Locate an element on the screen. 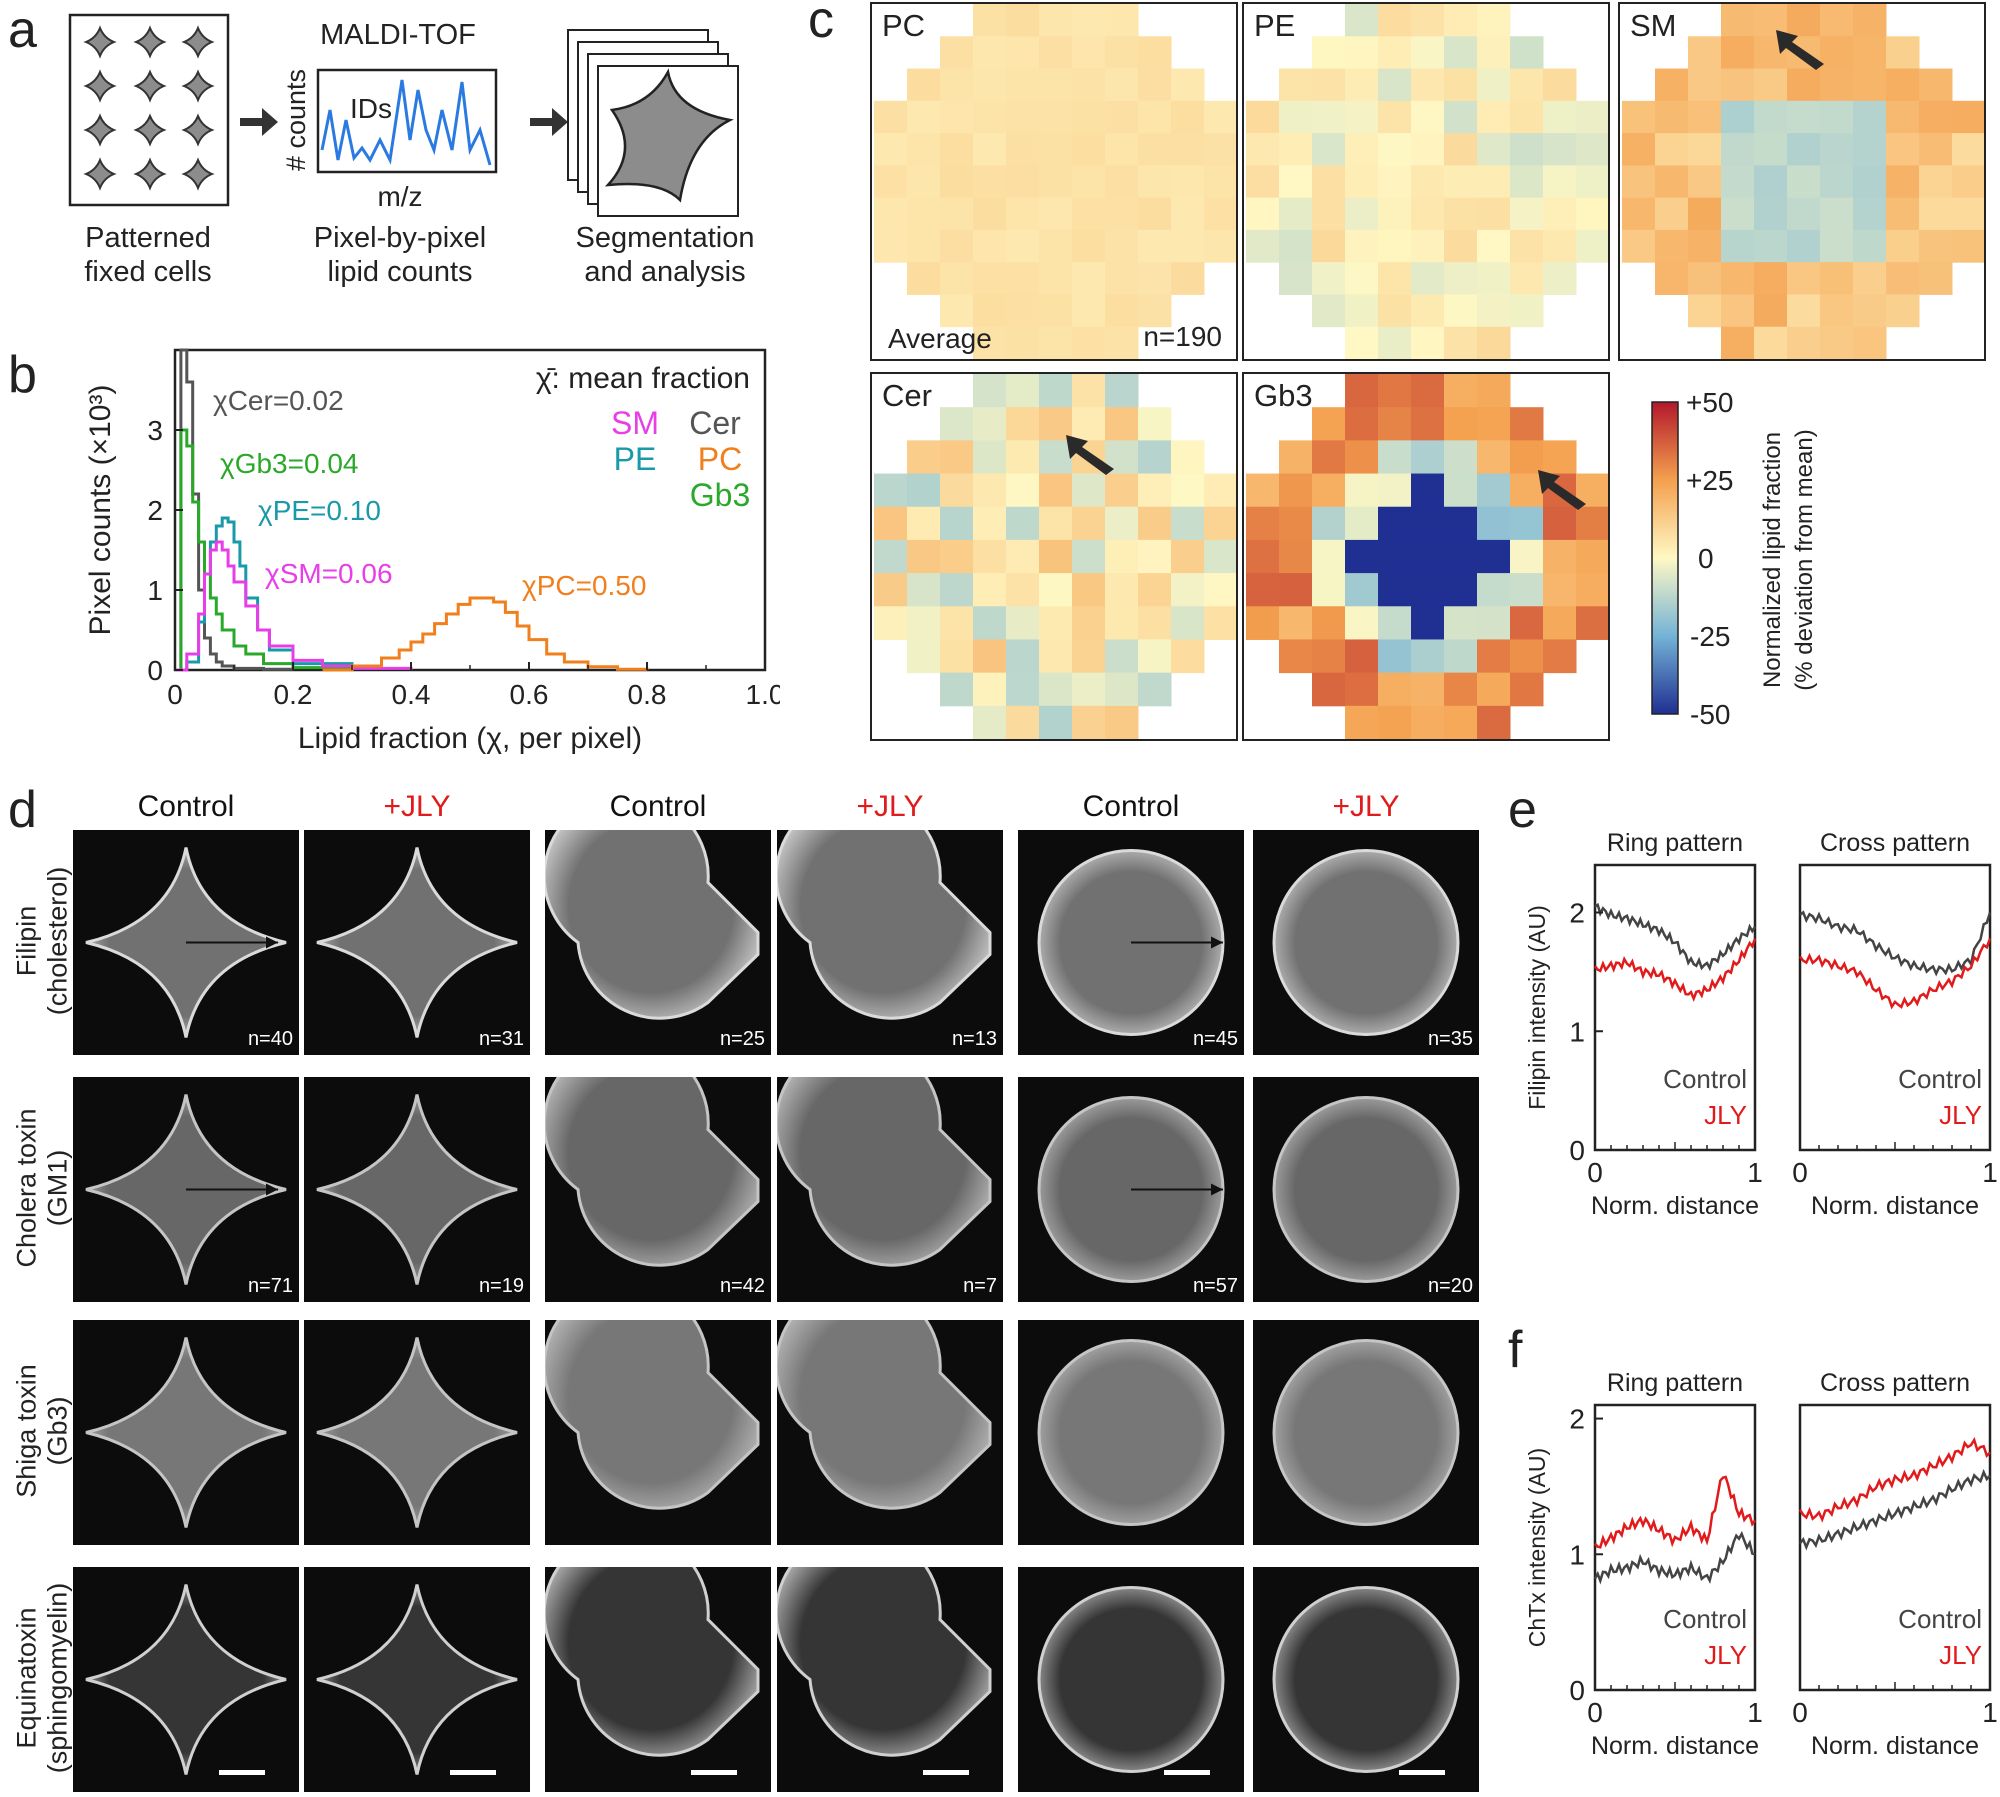  row-label-main: Filipin is located at coordinates (26, 941).